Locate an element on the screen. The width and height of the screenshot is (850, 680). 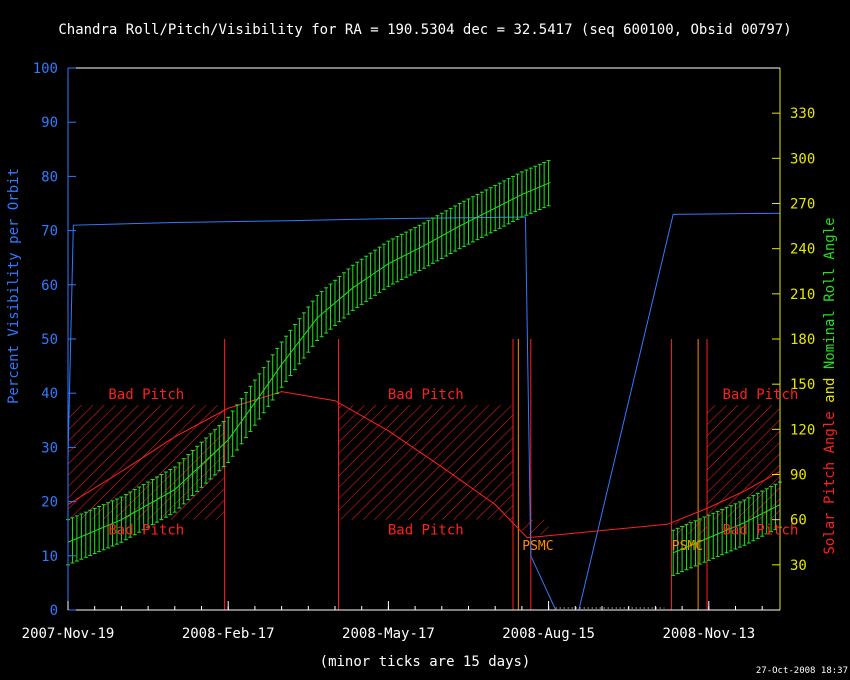
right-y-tick-label: 60 is located at coordinates (798, 521).